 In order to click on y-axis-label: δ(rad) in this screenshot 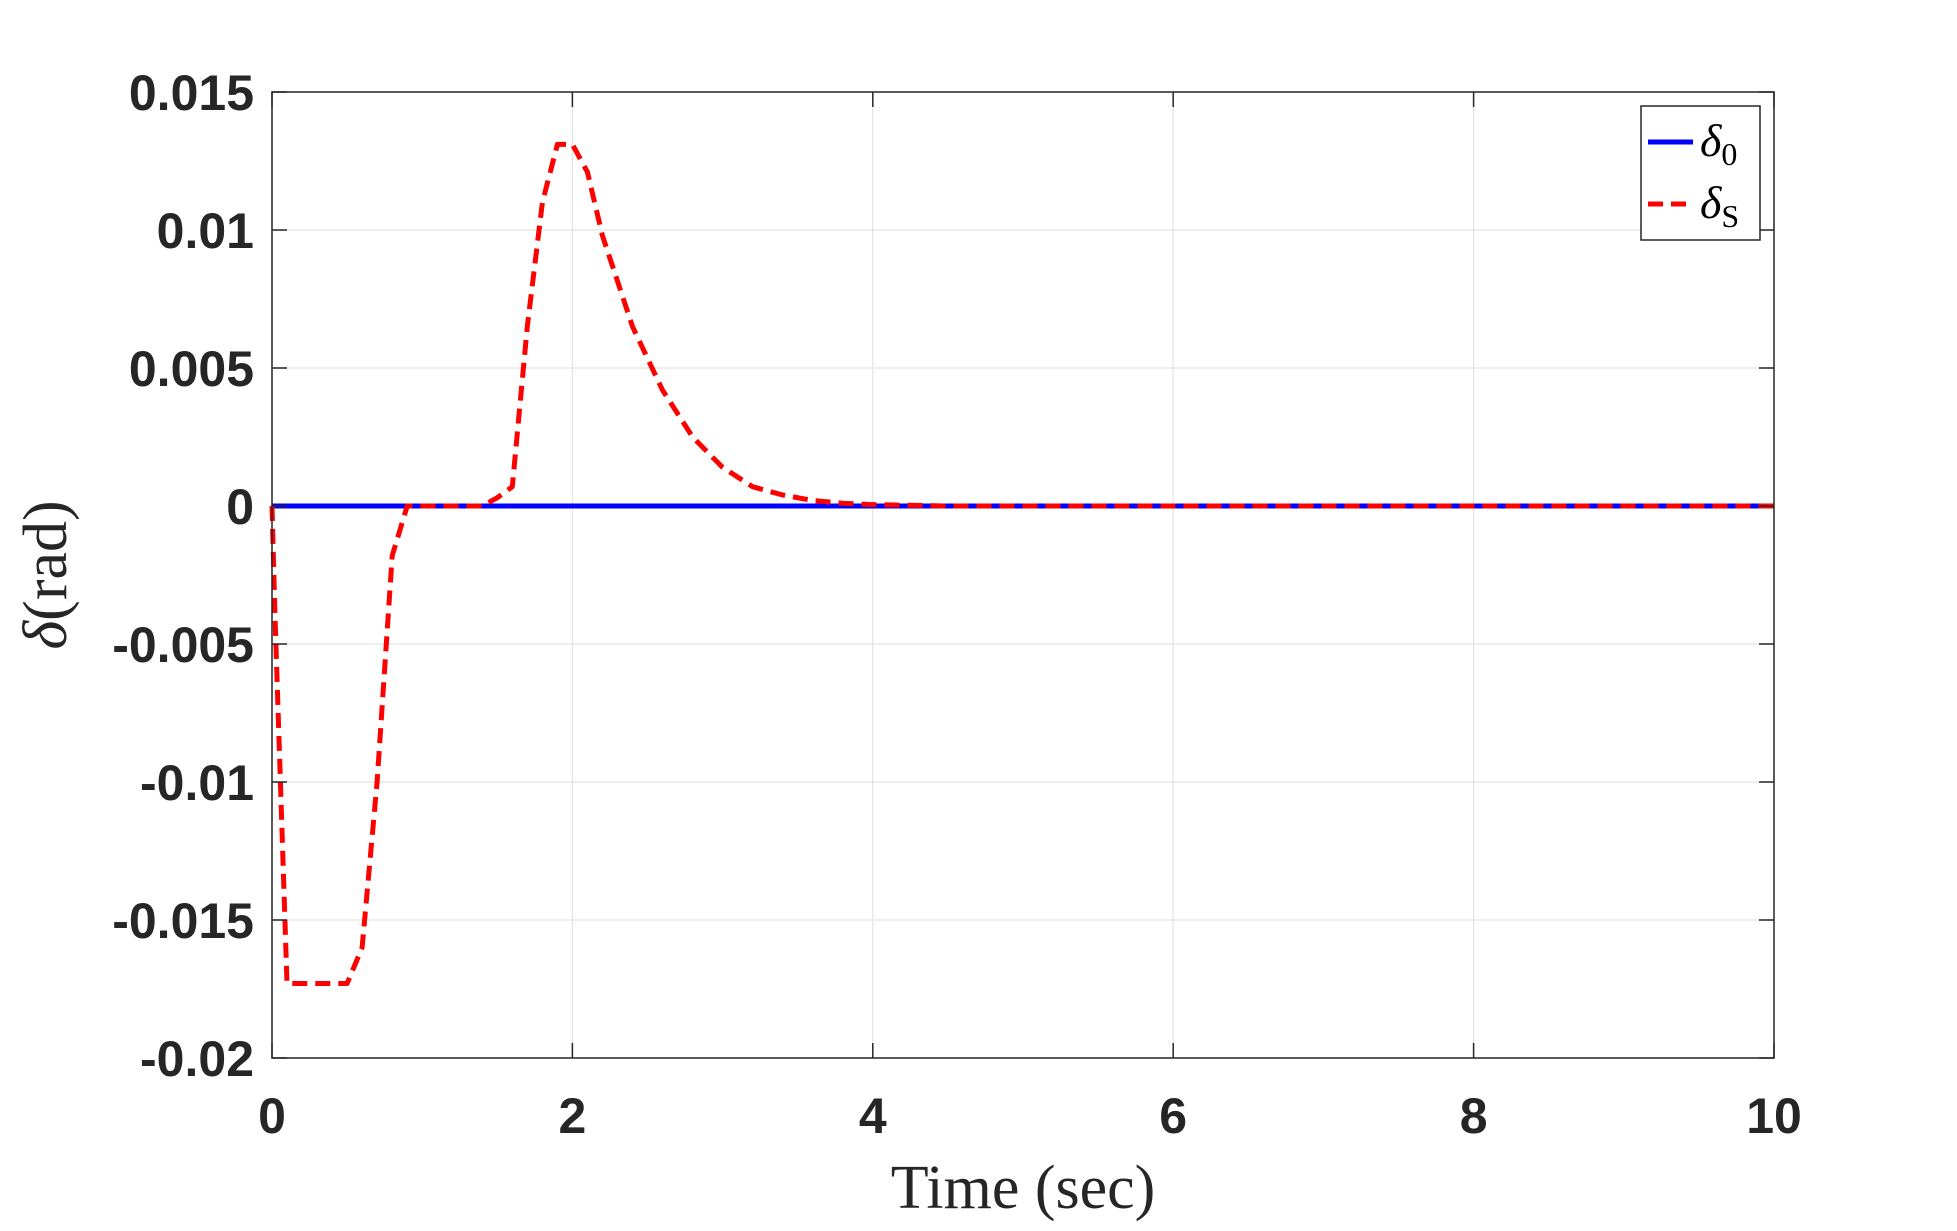, I will do `click(46, 574)`.